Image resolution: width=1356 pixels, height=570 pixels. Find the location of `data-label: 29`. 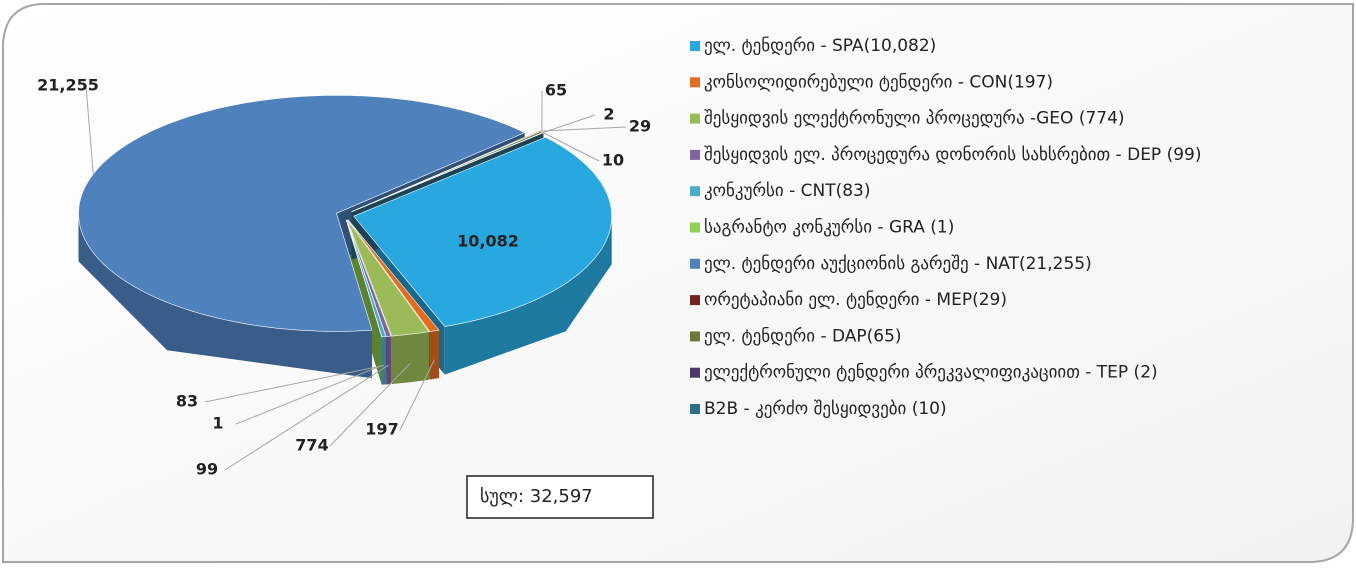

data-label: 29 is located at coordinates (640, 126).